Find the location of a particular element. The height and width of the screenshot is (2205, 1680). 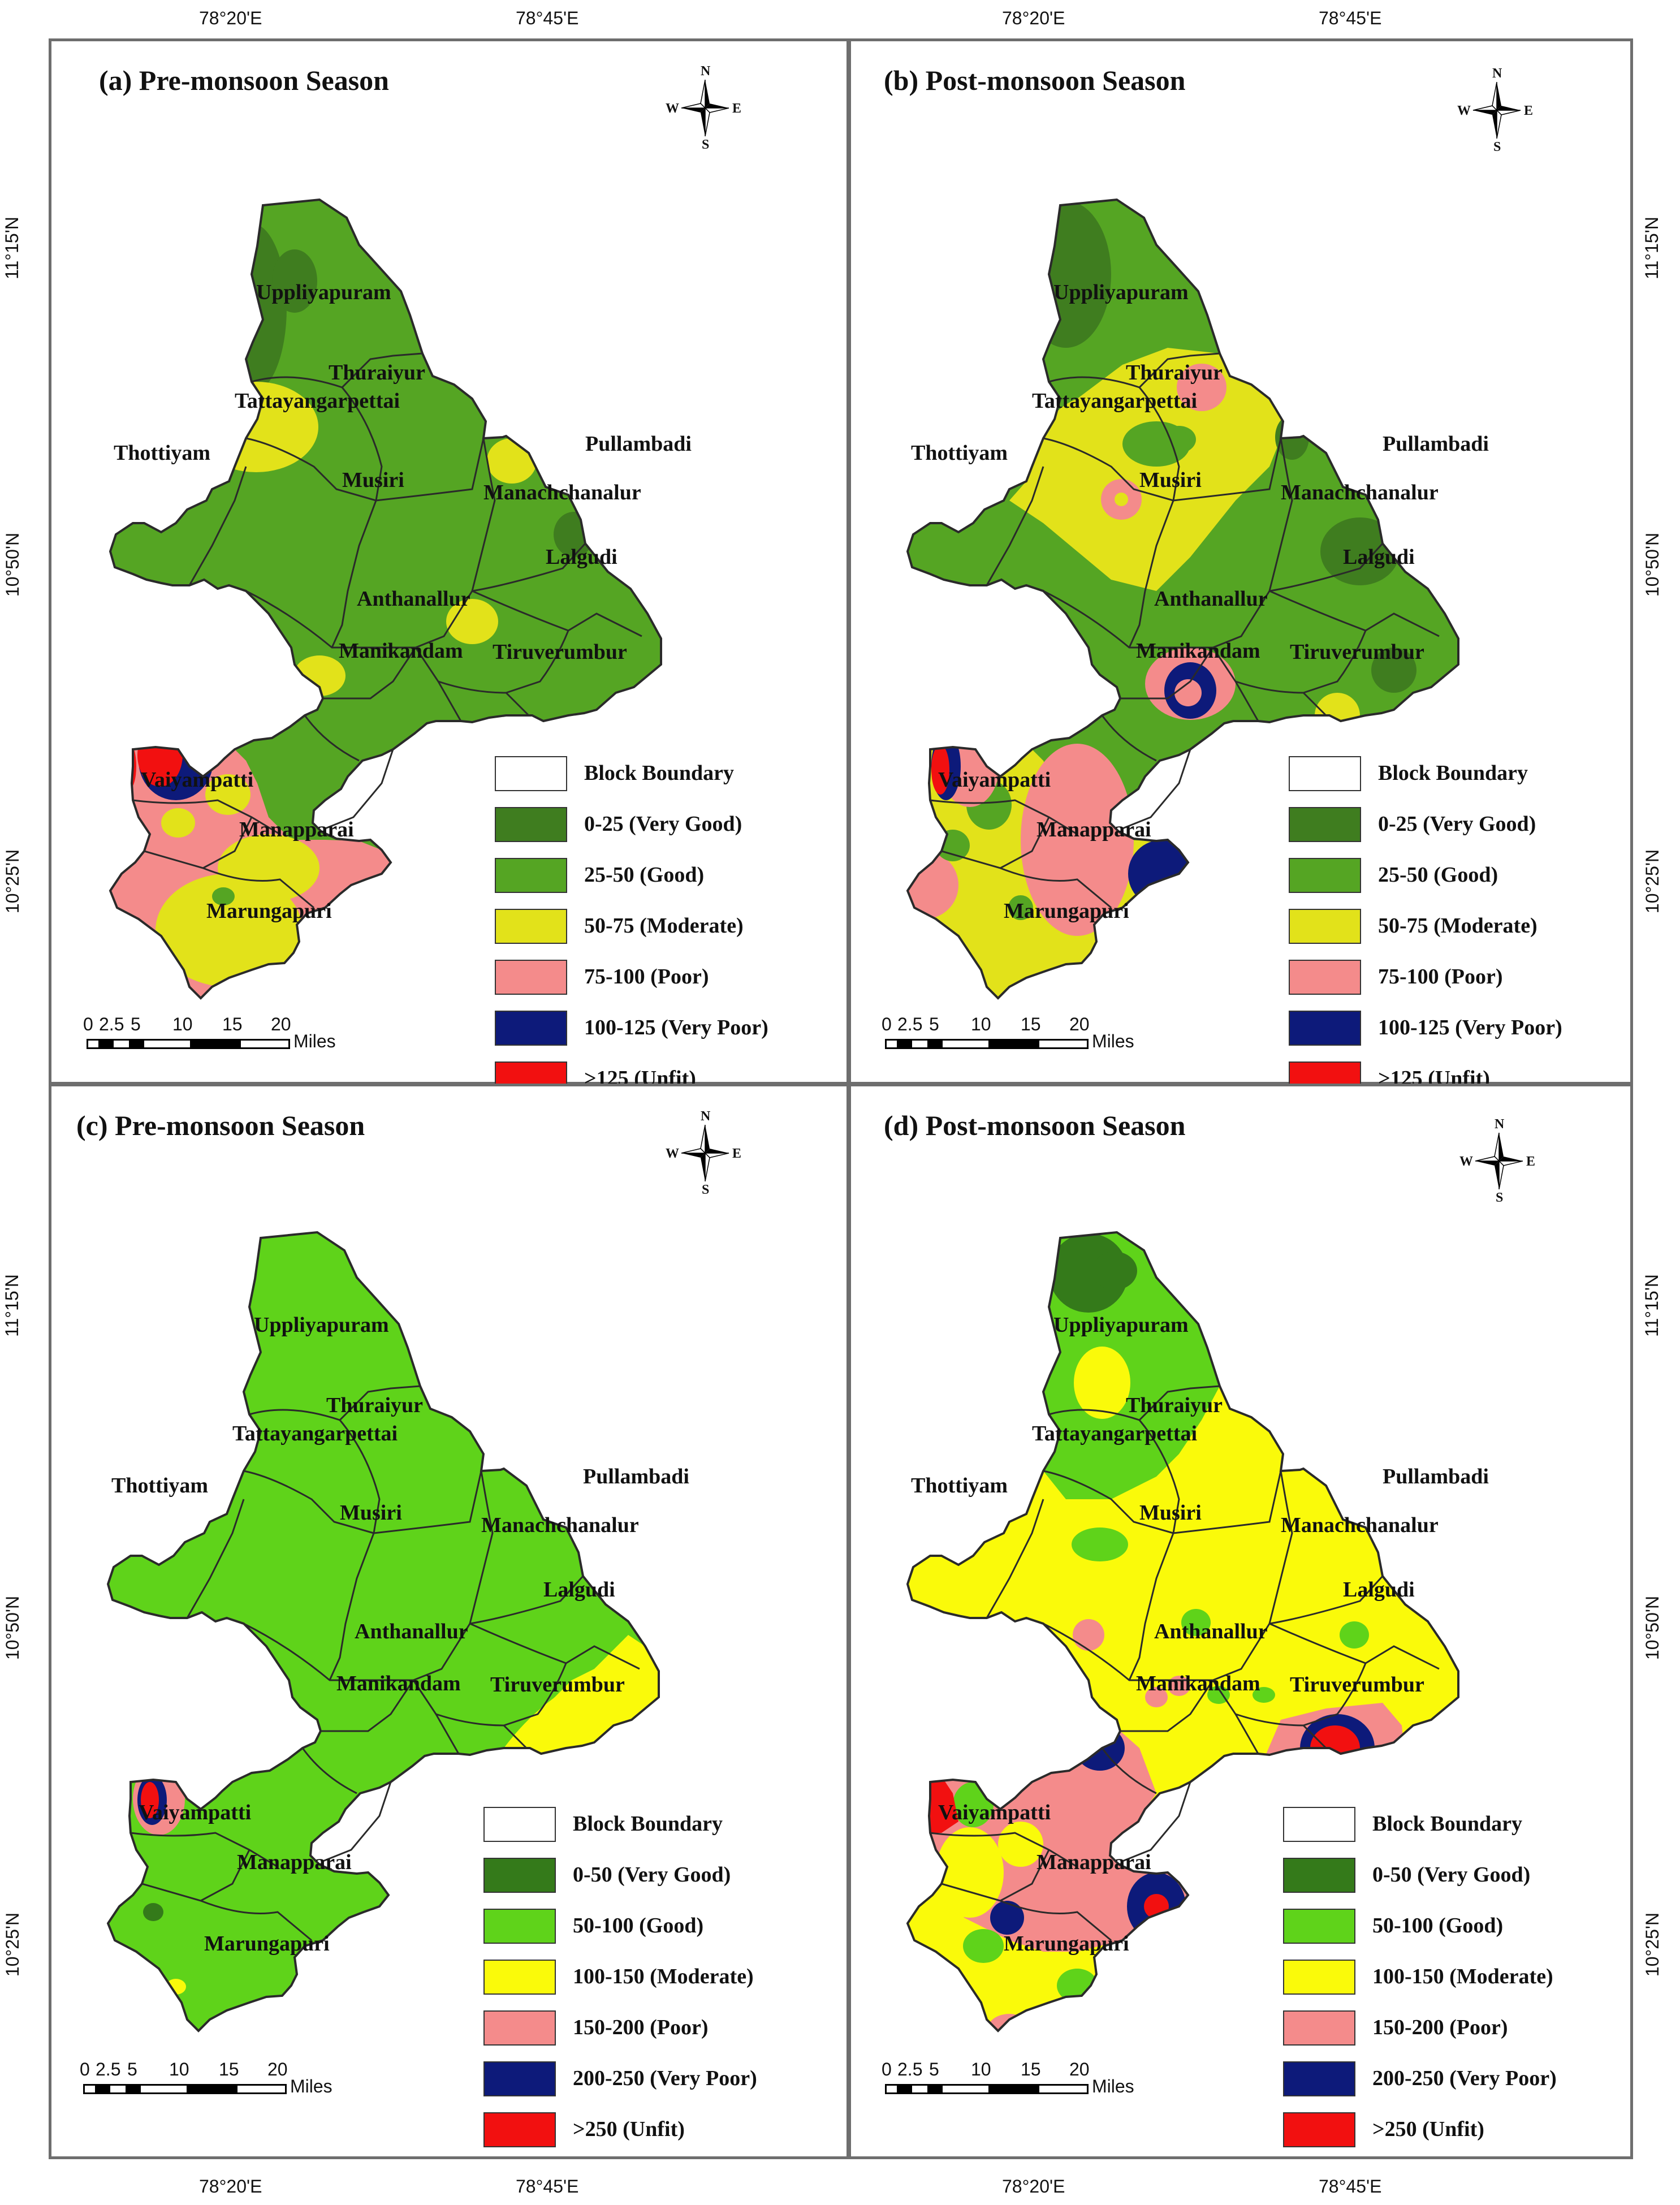

legend-label: 75-100 (Poor) is located at coordinates (1440, 977).